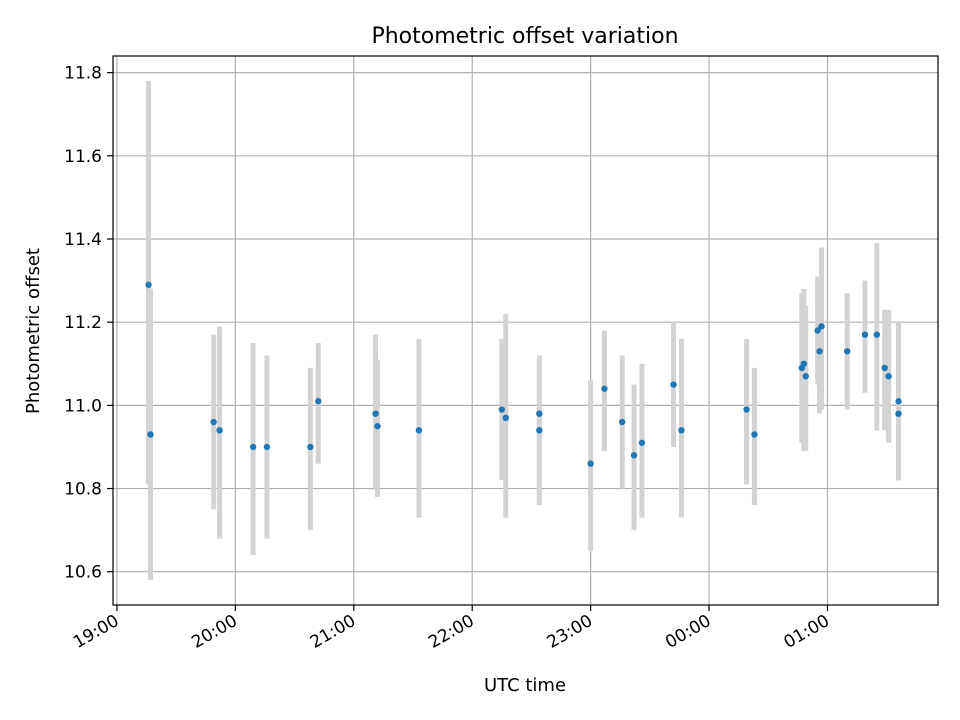  Describe the element at coordinates (83, 157) in the screenshot. I see `y-tick-label: 11.6` at that location.